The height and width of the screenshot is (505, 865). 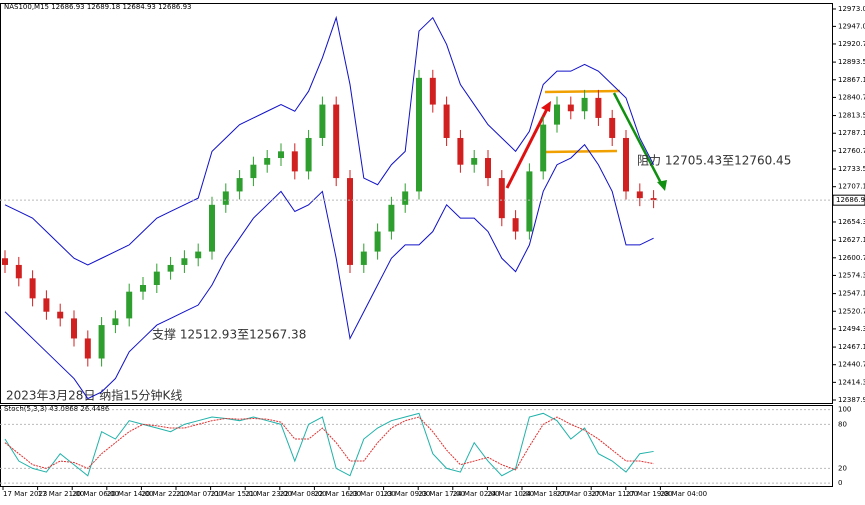 I want to click on y-tick-label: 12654.30, so click(x=851, y=222).